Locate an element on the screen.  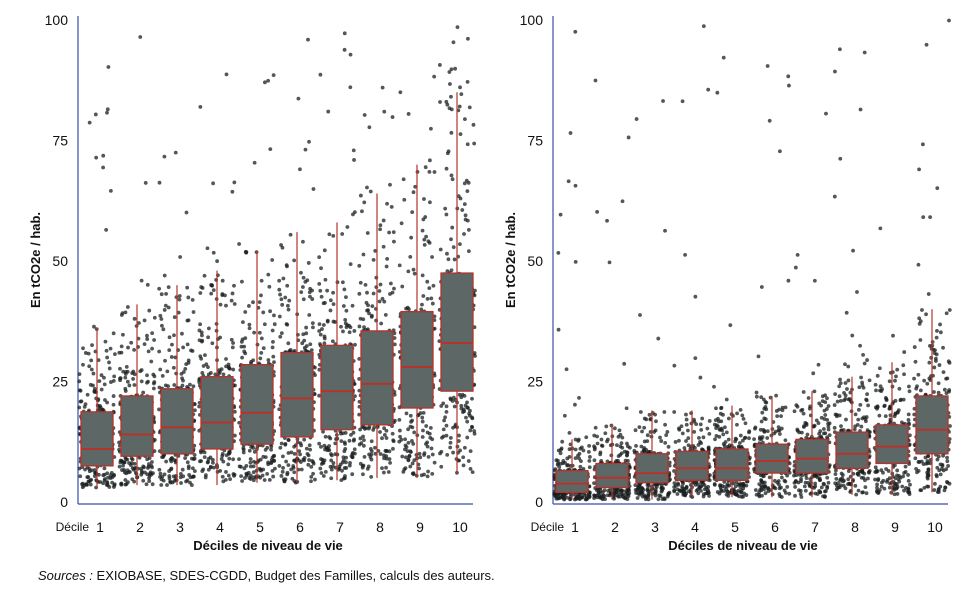
box is located at coordinates (377, 378).